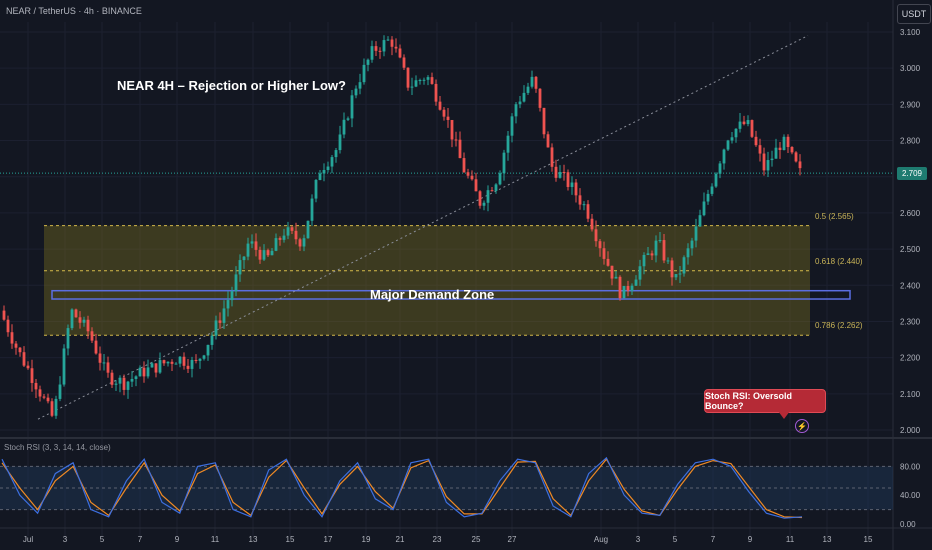 The height and width of the screenshot is (550, 932). Describe the element at coordinates (910, 141) in the screenshot. I see `y-tick-label: 2.800` at that location.